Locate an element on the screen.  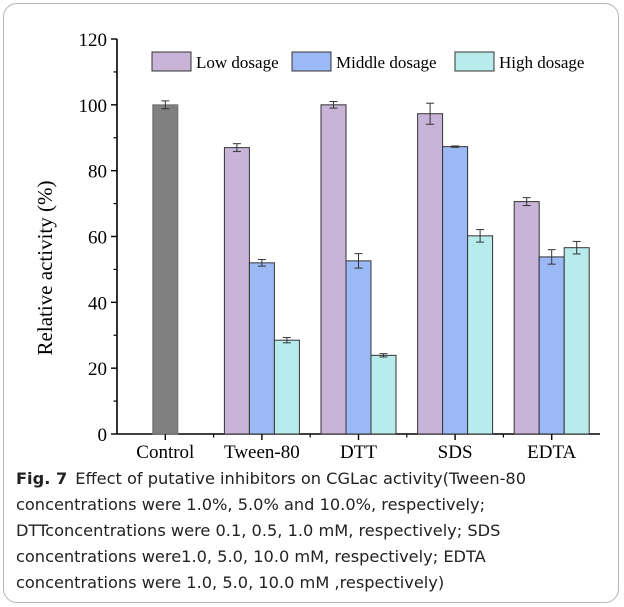
y-tick-label: 80 is located at coordinates (97, 172).